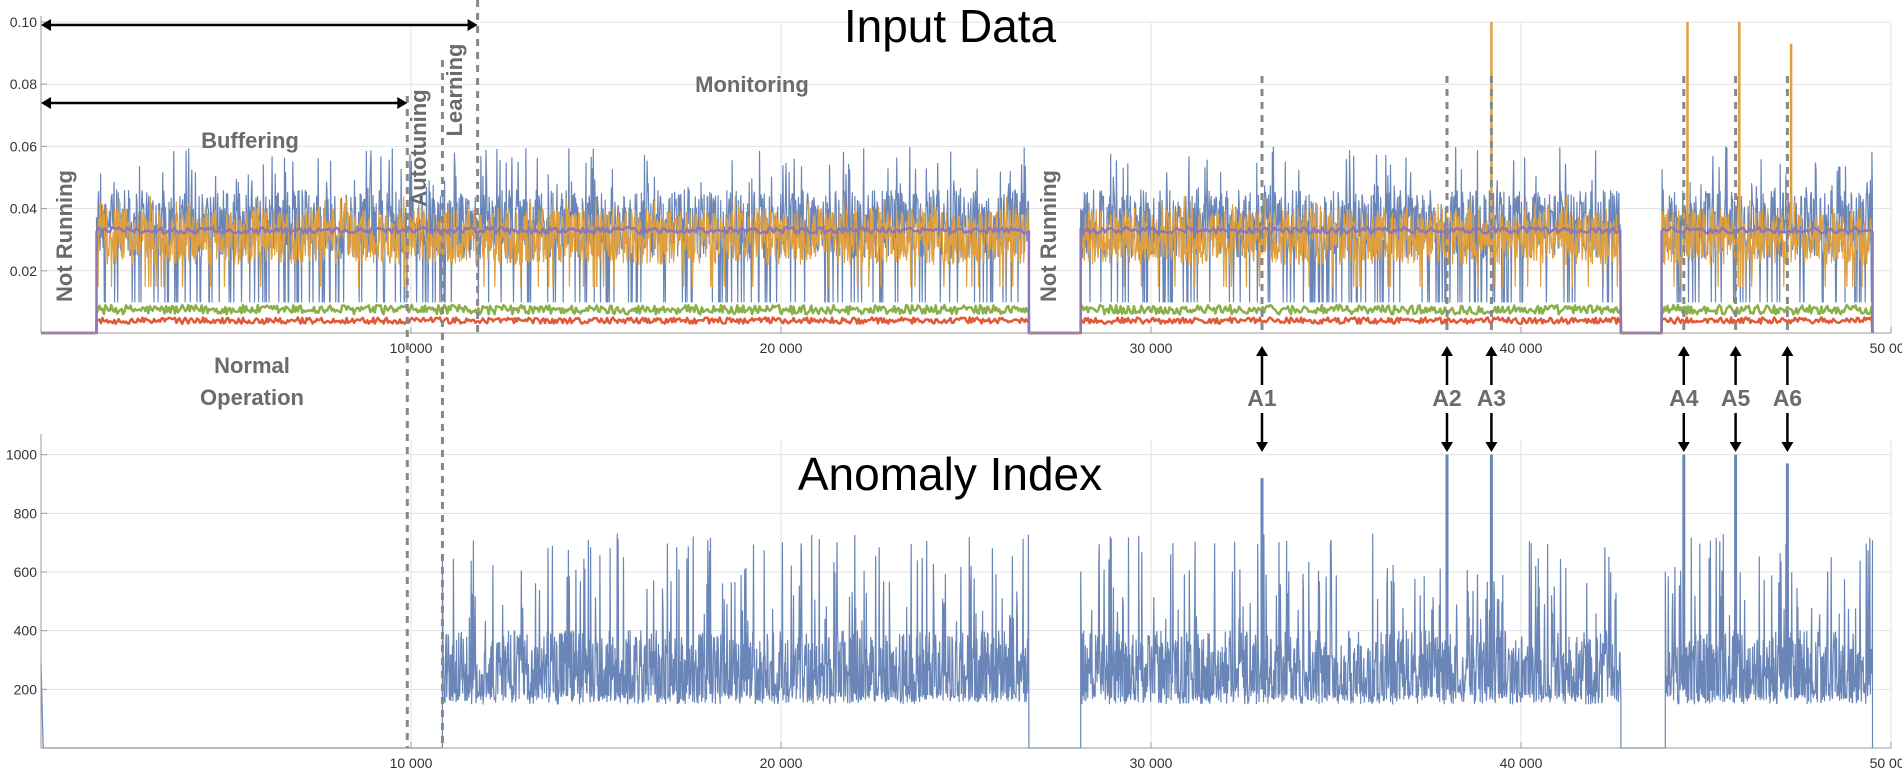  I want to click on anomaly-label: A5, so click(1736, 398).